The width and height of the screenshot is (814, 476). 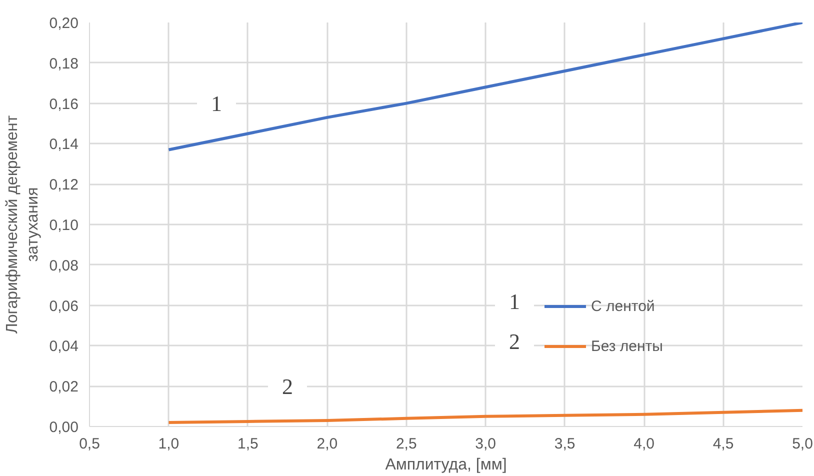 What do you see at coordinates (64, 306) in the screenshot?
I see `y-tick-label: 0,06` at bounding box center [64, 306].